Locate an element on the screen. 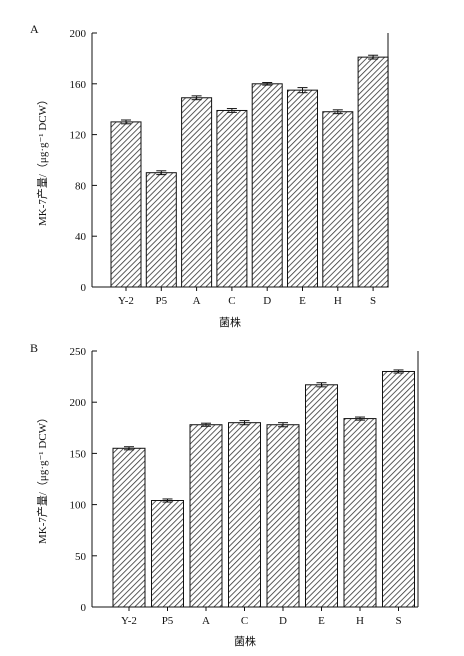 The height and width of the screenshot is (656, 464). panel-label: B is located at coordinates (34, 348).